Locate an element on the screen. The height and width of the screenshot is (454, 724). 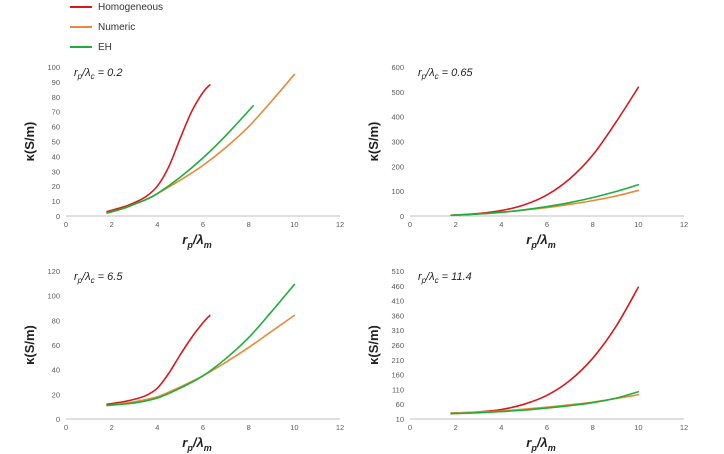
legend-label: Numeric is located at coordinates (117, 27).